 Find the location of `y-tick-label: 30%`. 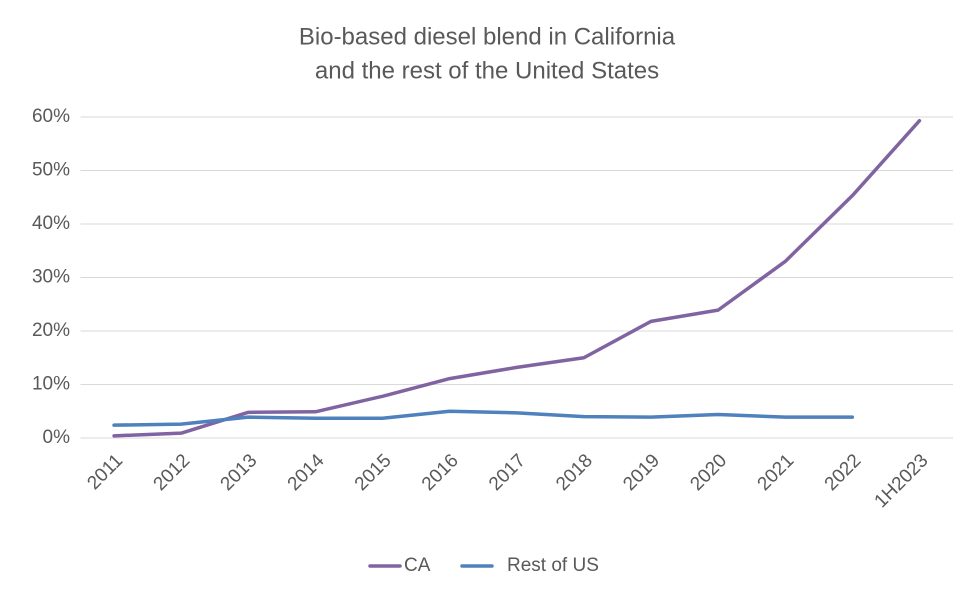

y-tick-label: 30% is located at coordinates (51, 277).